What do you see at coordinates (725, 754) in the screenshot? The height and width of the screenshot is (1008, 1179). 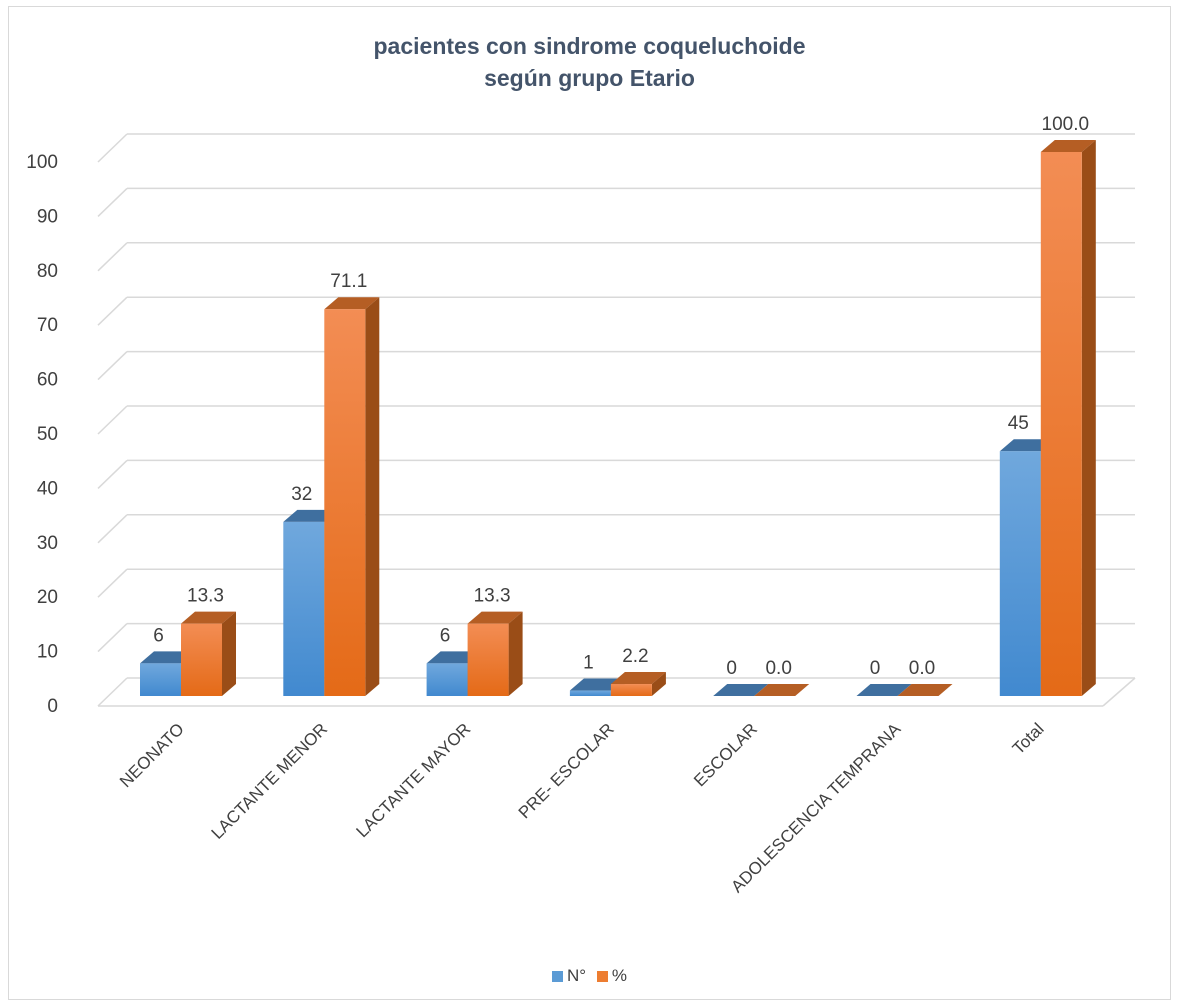 I see `category-label: ESCOLAR` at bounding box center [725, 754].